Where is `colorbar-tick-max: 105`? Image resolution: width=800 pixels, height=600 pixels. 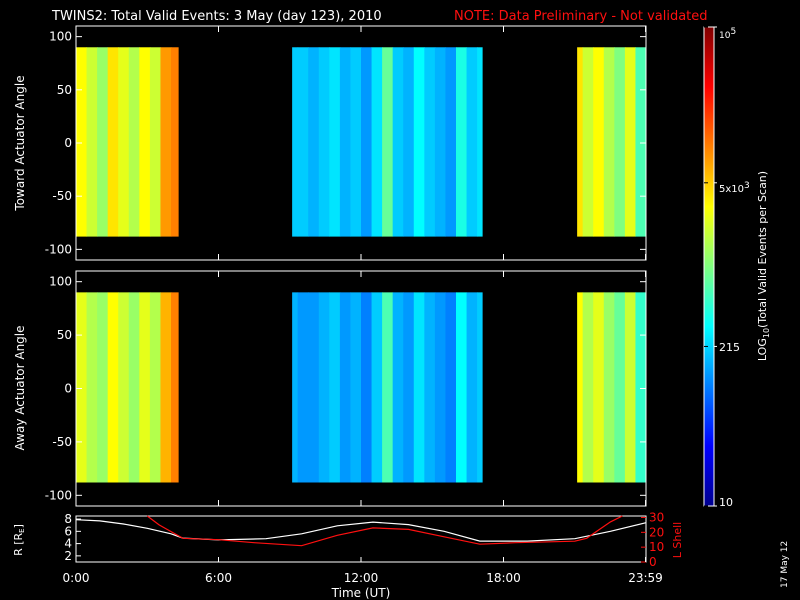
colorbar-tick-max: 105 is located at coordinates (727, 34).